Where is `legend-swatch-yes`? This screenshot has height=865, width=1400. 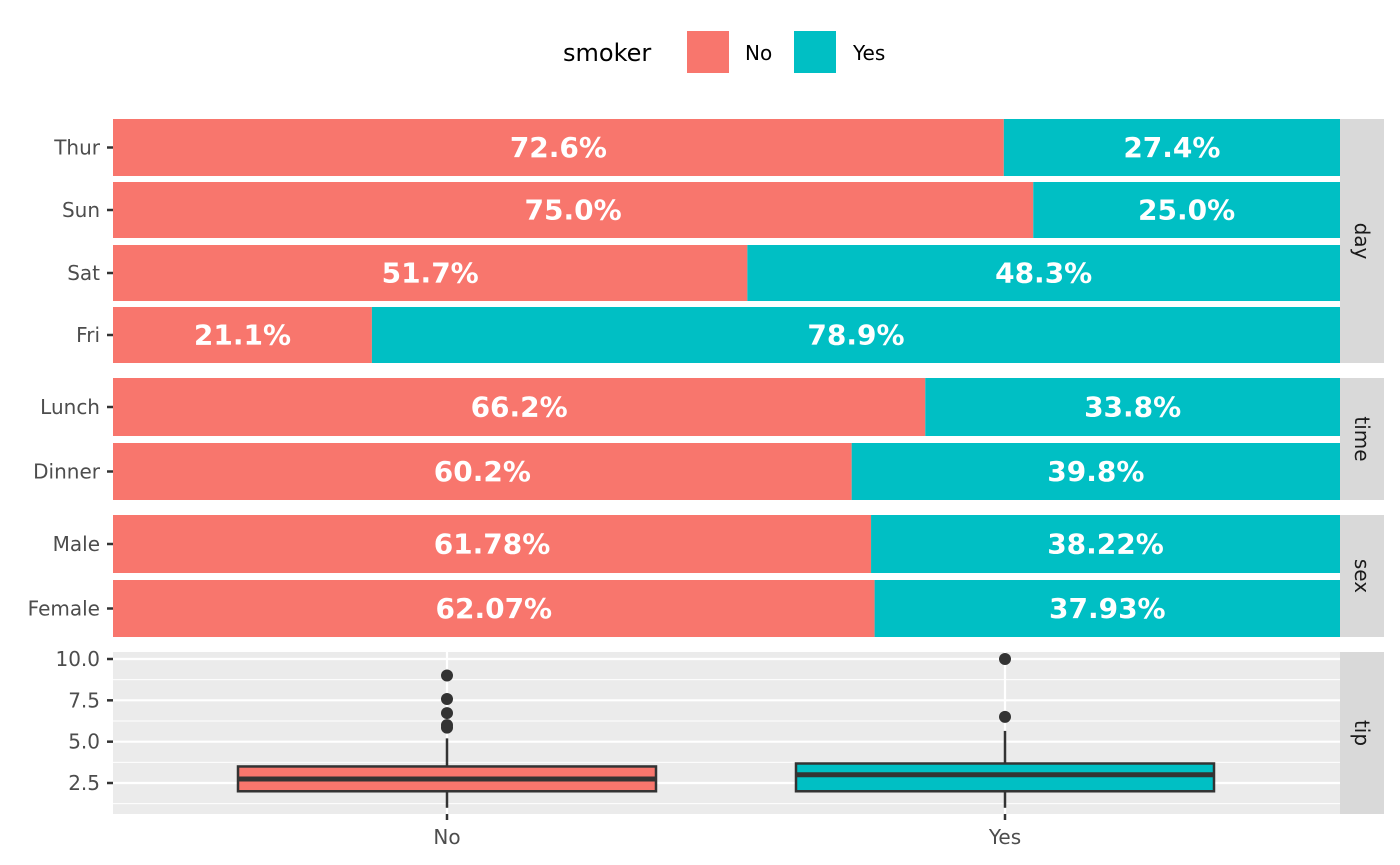 legend-swatch-yes is located at coordinates (815, 52).